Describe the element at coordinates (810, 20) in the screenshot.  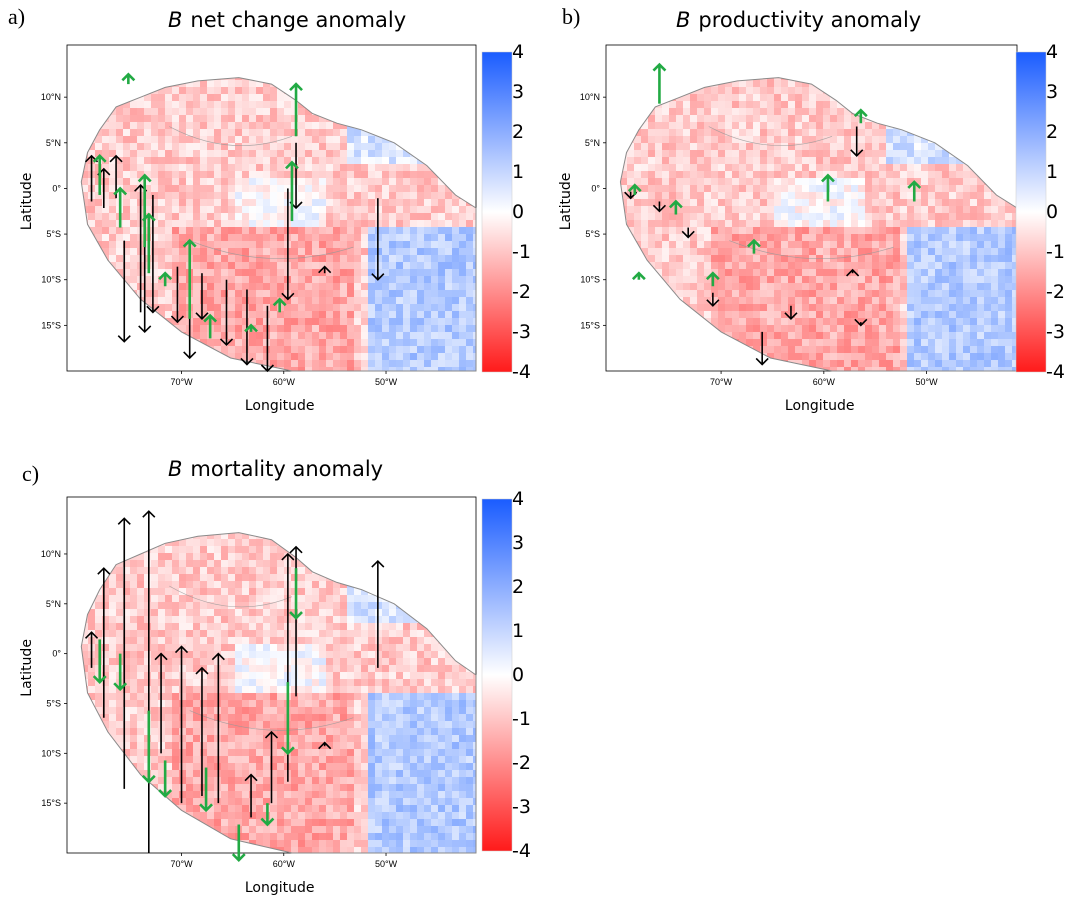
I see `panel-title-text: productivity anomaly` at that location.